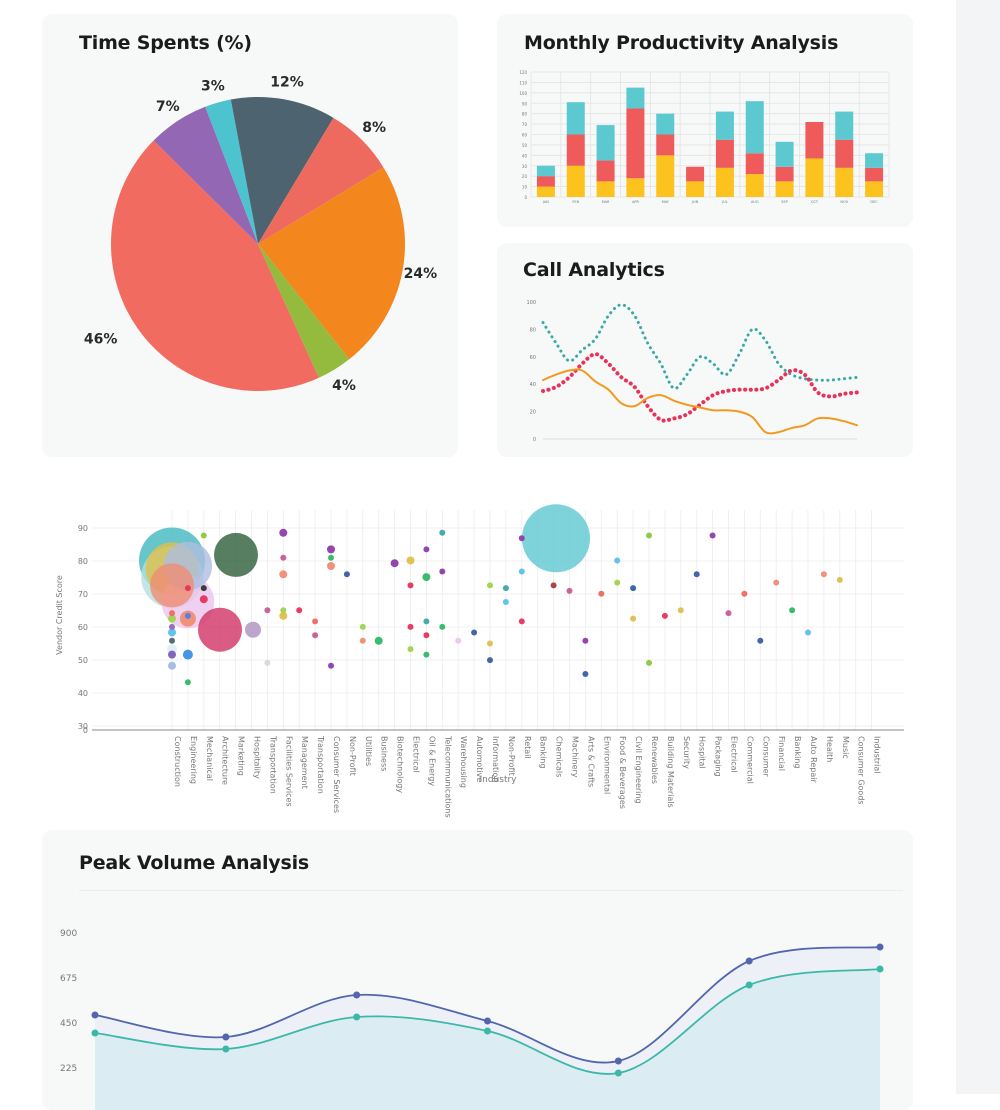 This screenshot has height=1110, width=1000. Describe the element at coordinates (877, 755) in the screenshot. I see `bubble-x-tick: Industrial` at that location.